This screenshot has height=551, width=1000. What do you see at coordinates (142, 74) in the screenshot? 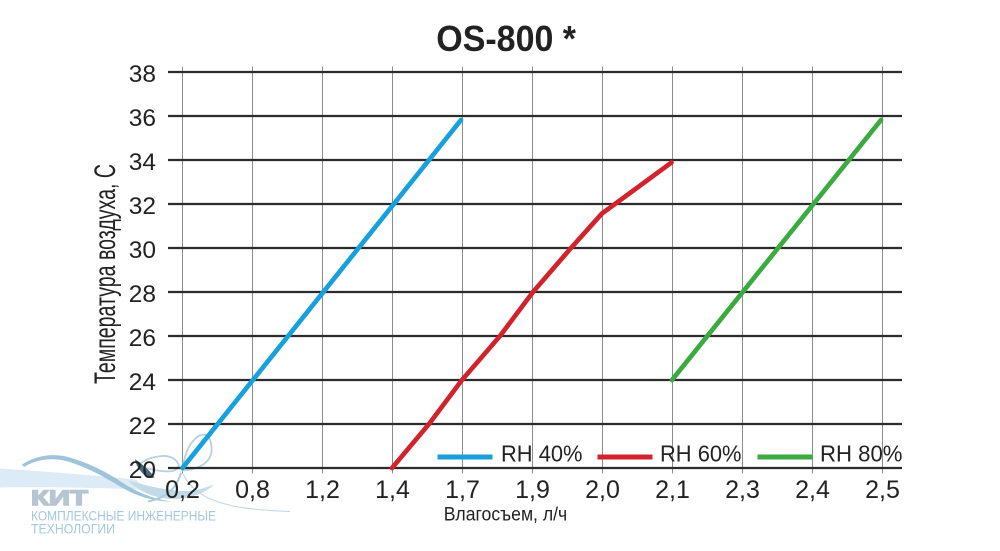
I see `svg-text: 38` at bounding box center [142, 74].